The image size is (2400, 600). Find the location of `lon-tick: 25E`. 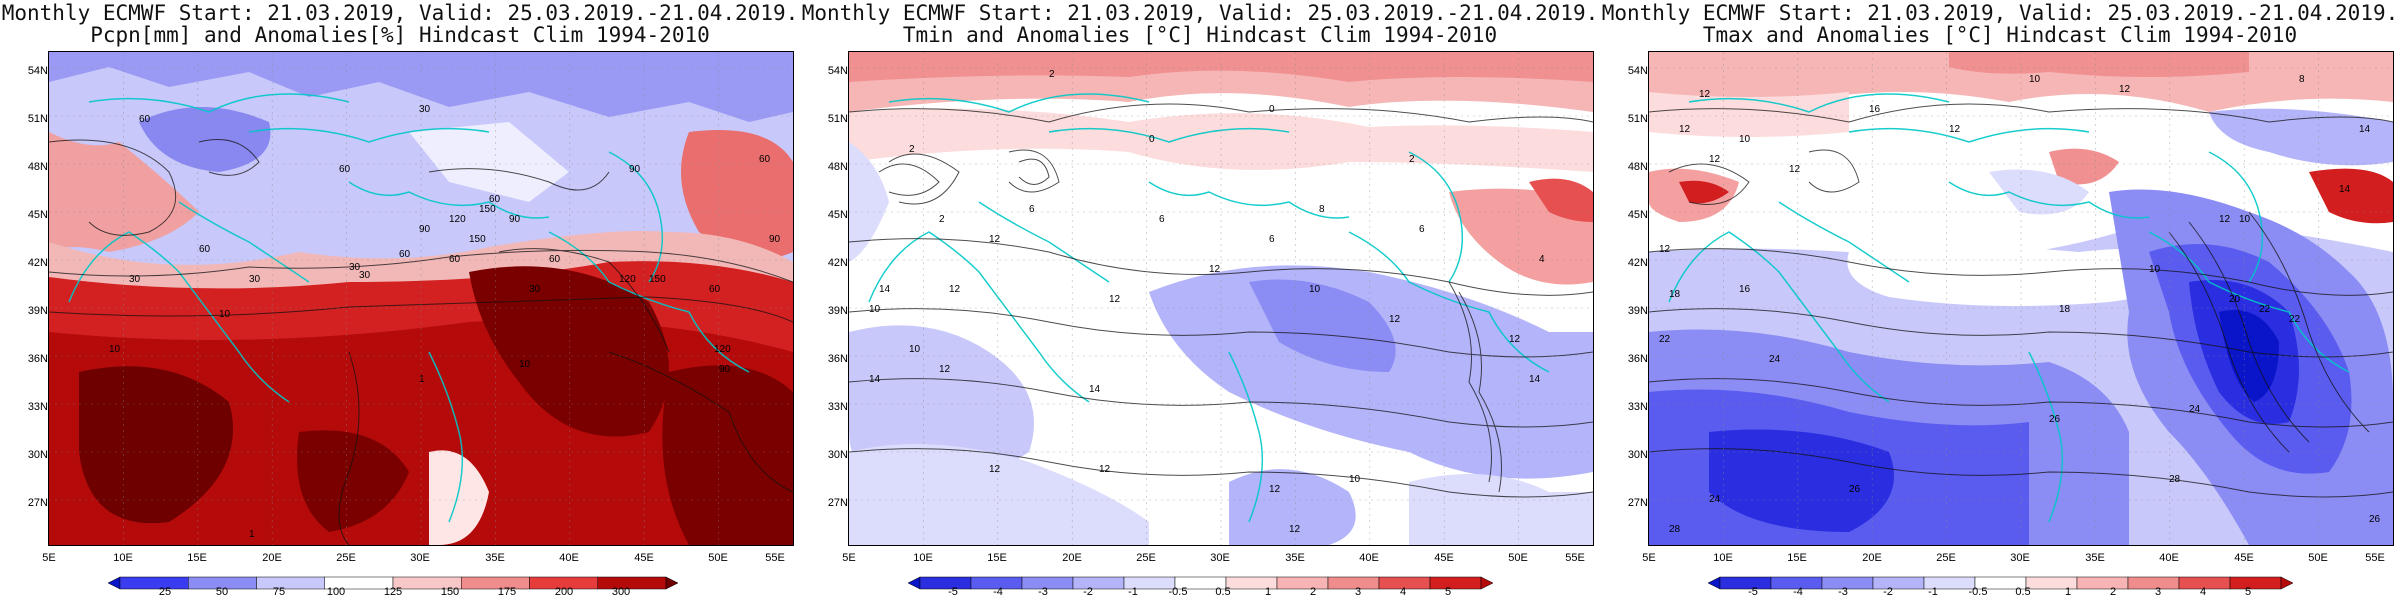

lon-tick: 25E is located at coordinates (1146, 558).